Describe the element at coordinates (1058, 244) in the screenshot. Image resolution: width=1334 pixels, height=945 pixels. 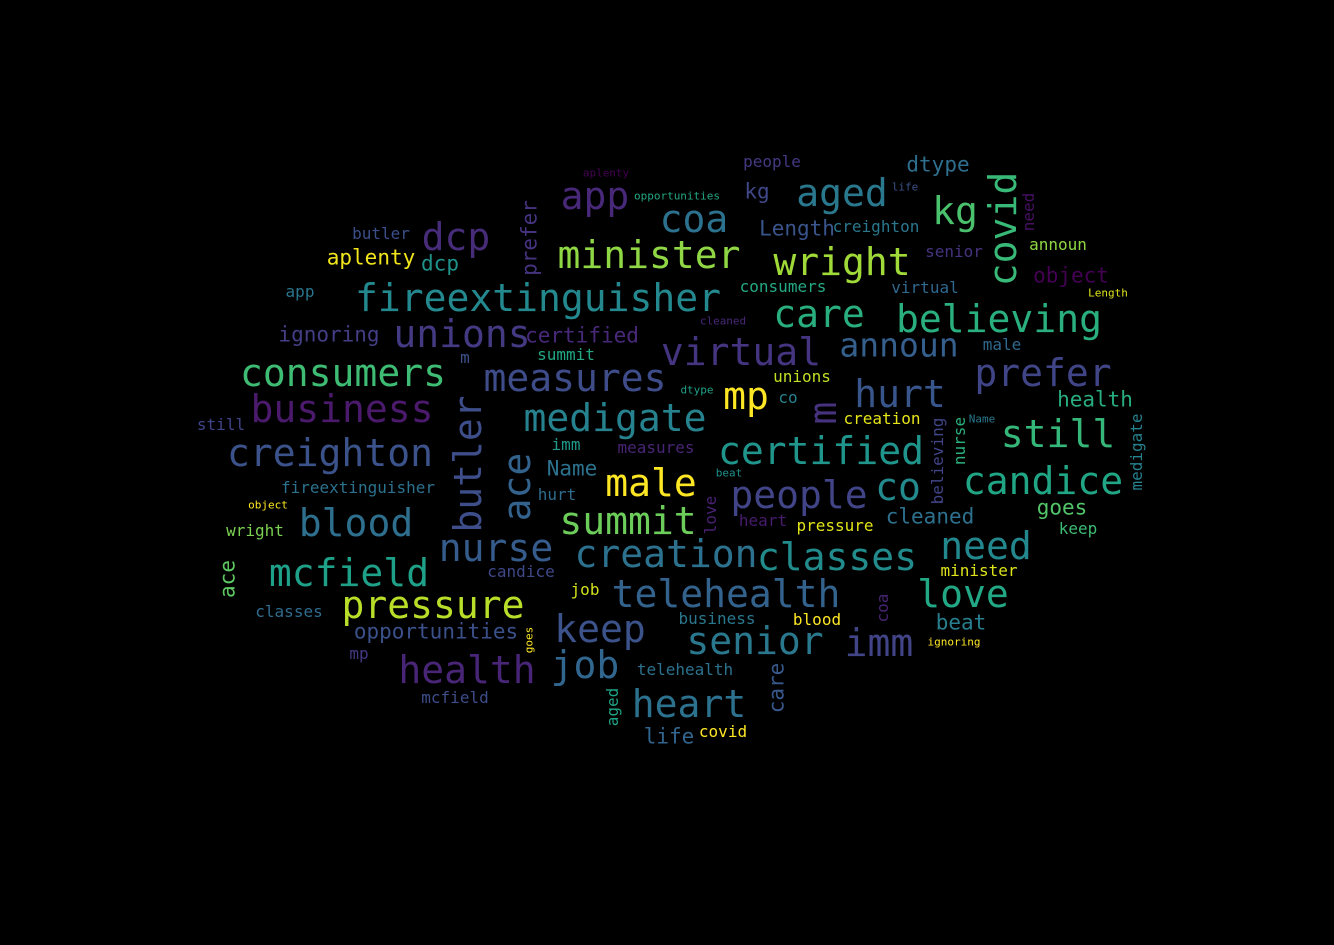
I see `word: announ` at that location.